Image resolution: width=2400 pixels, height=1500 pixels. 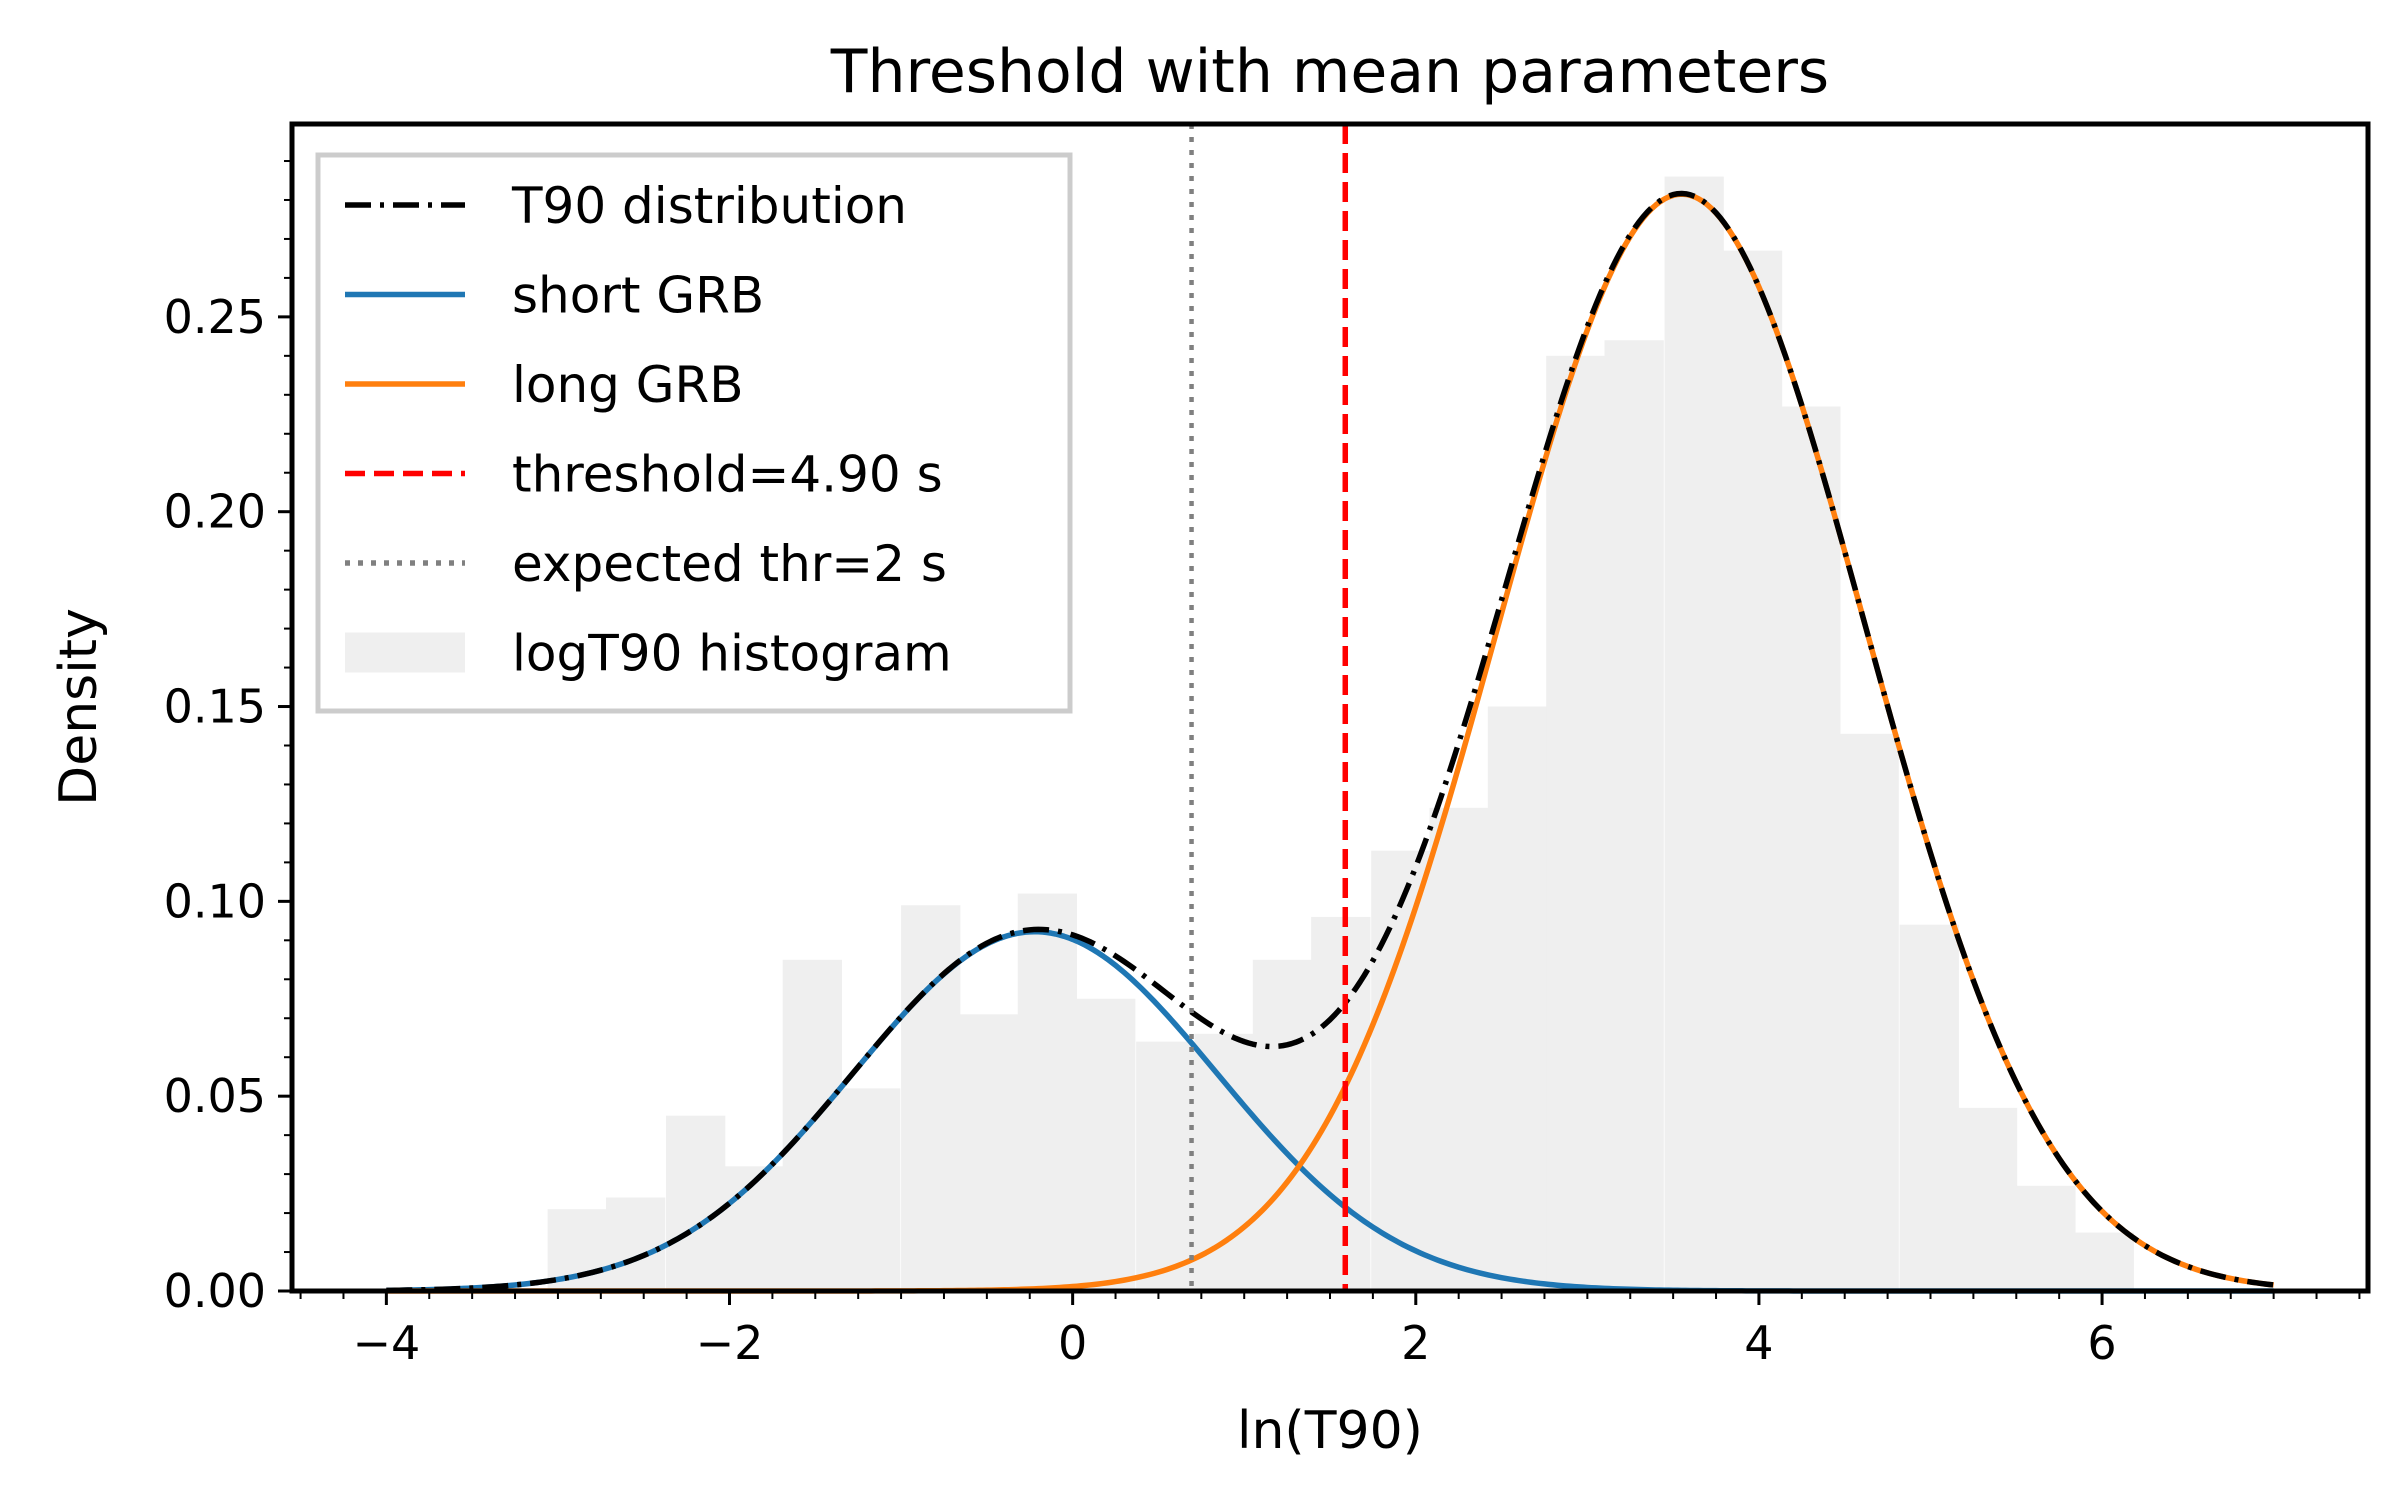 What do you see at coordinates (709, 206) in the screenshot?
I see `legend-label-total: T90 distribution` at bounding box center [709, 206].